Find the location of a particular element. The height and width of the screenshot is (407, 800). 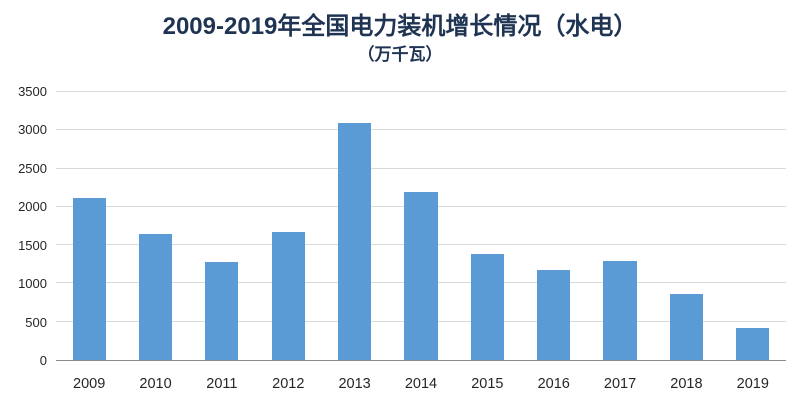

bar-2018 is located at coordinates (686, 327).